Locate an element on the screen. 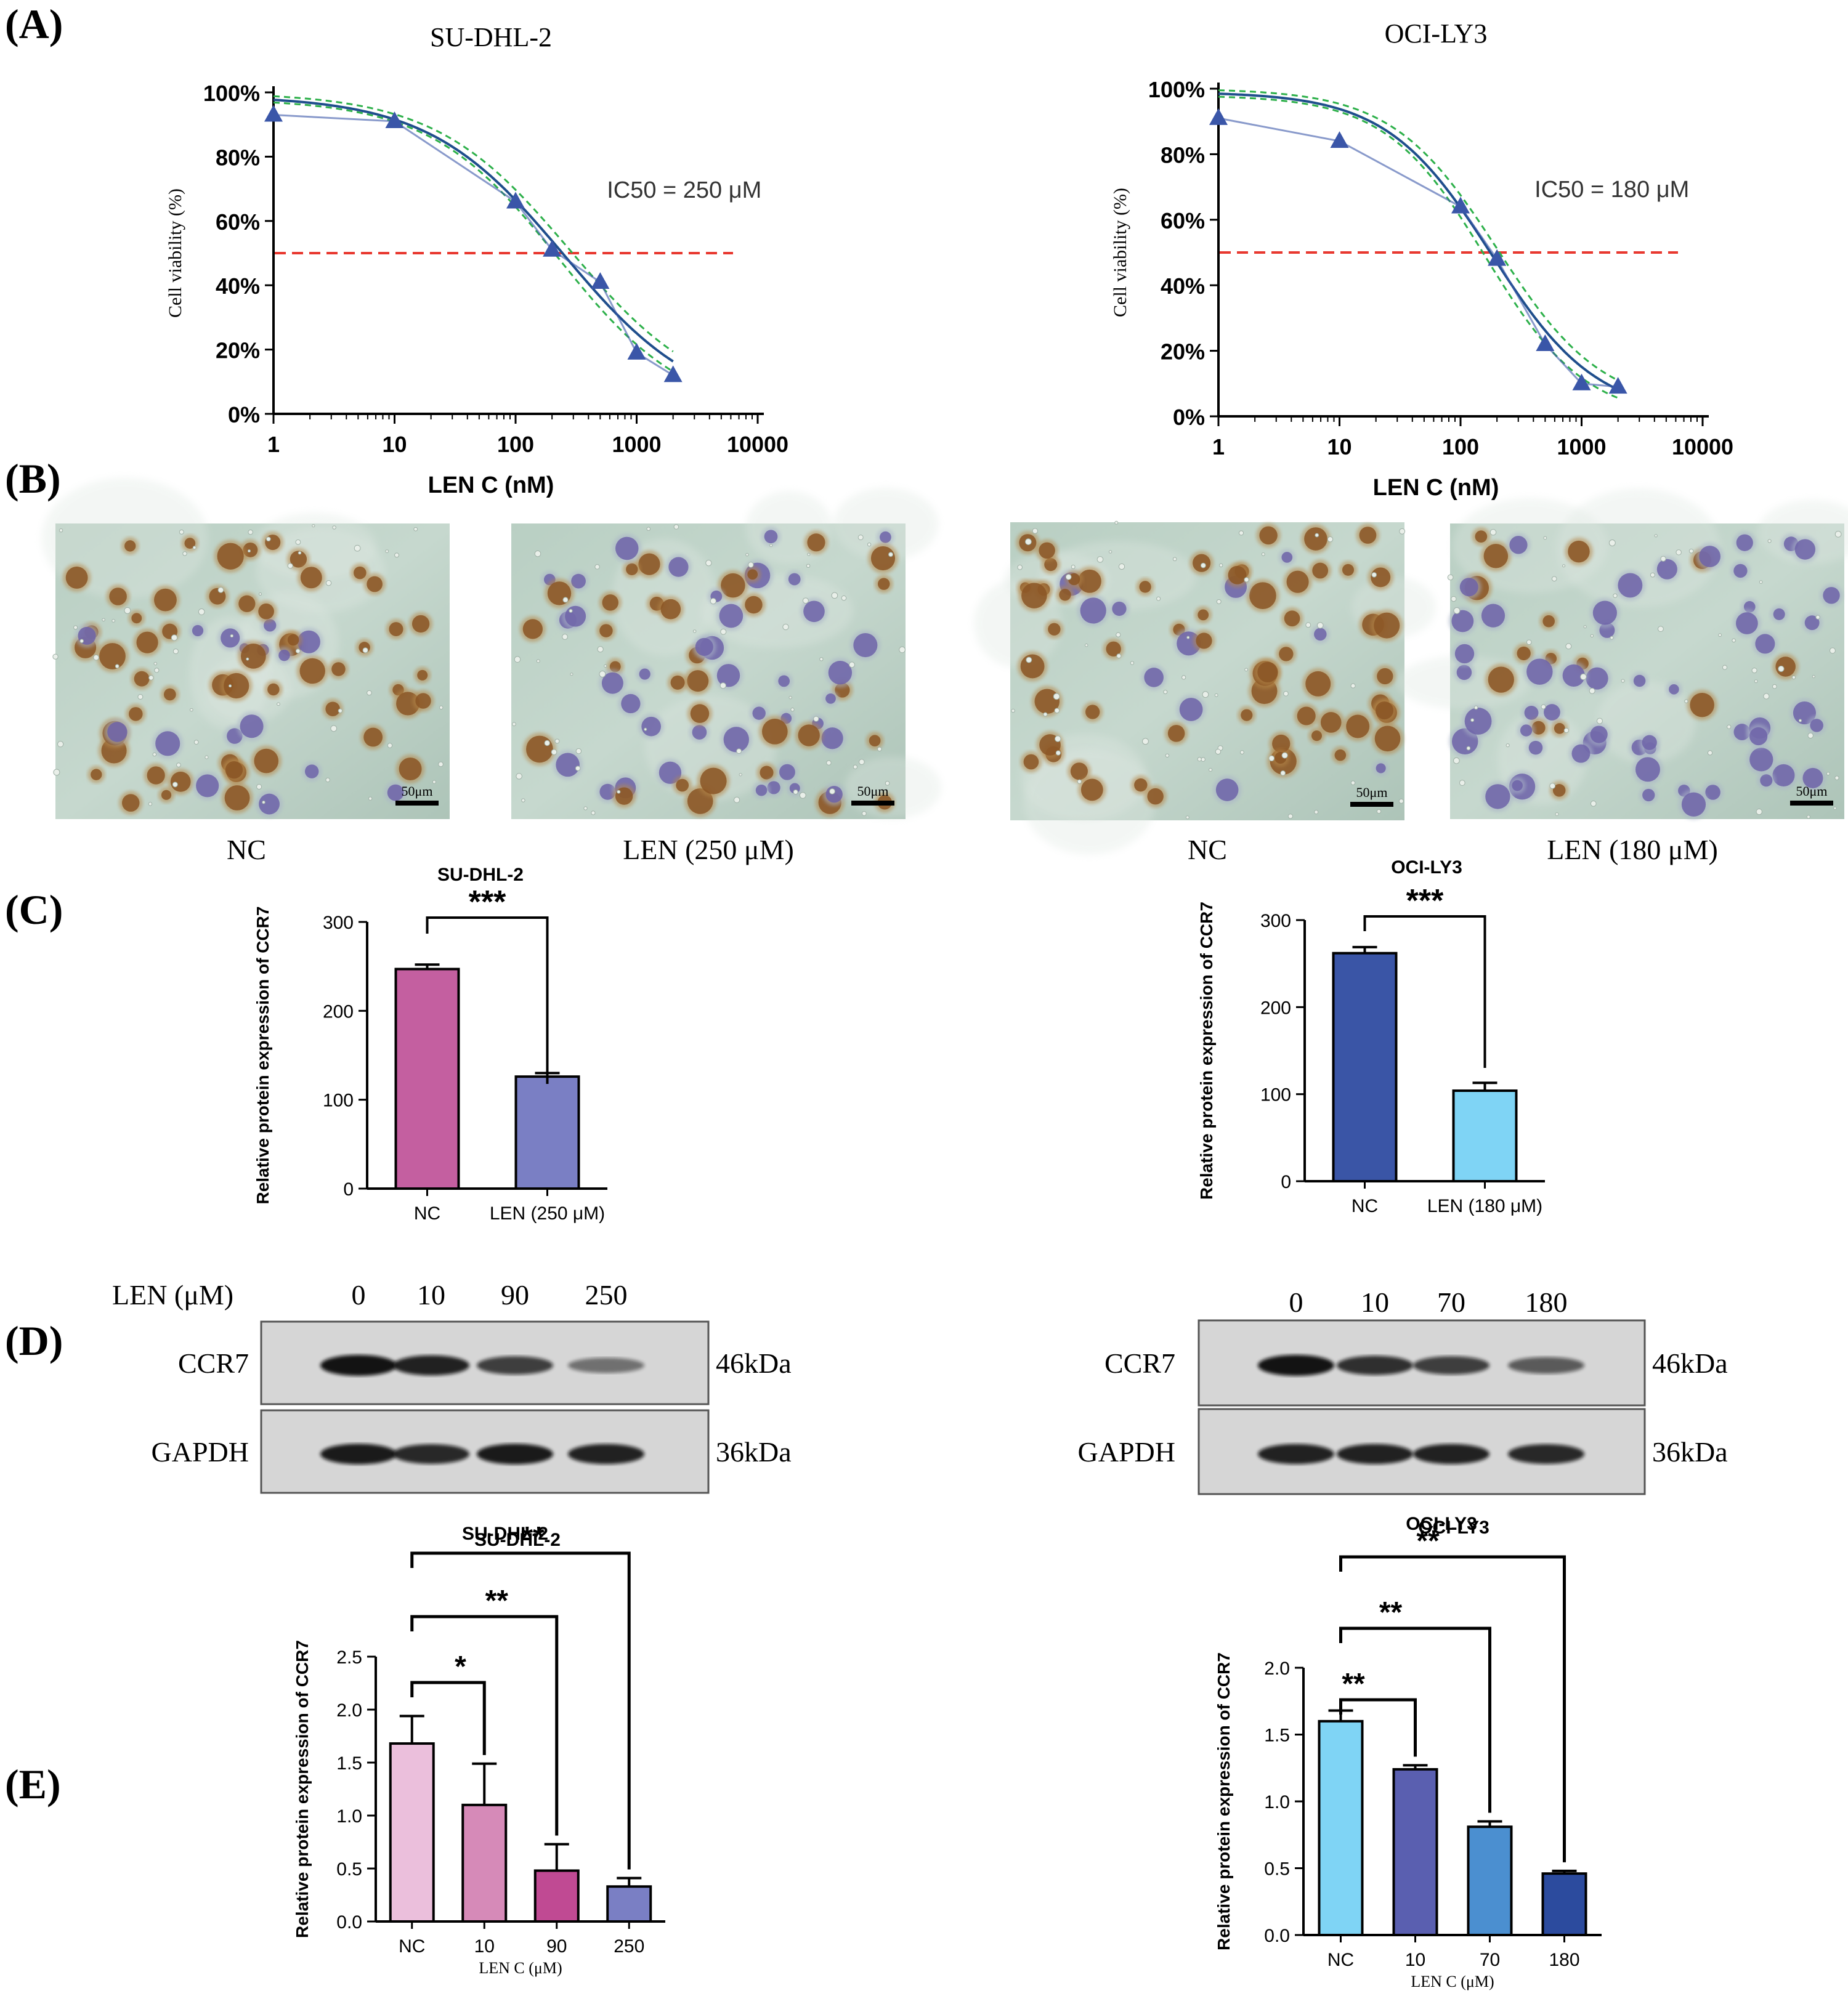 The height and width of the screenshot is (1996, 1848). y-tick-label: 100% is located at coordinates (1176, 89).